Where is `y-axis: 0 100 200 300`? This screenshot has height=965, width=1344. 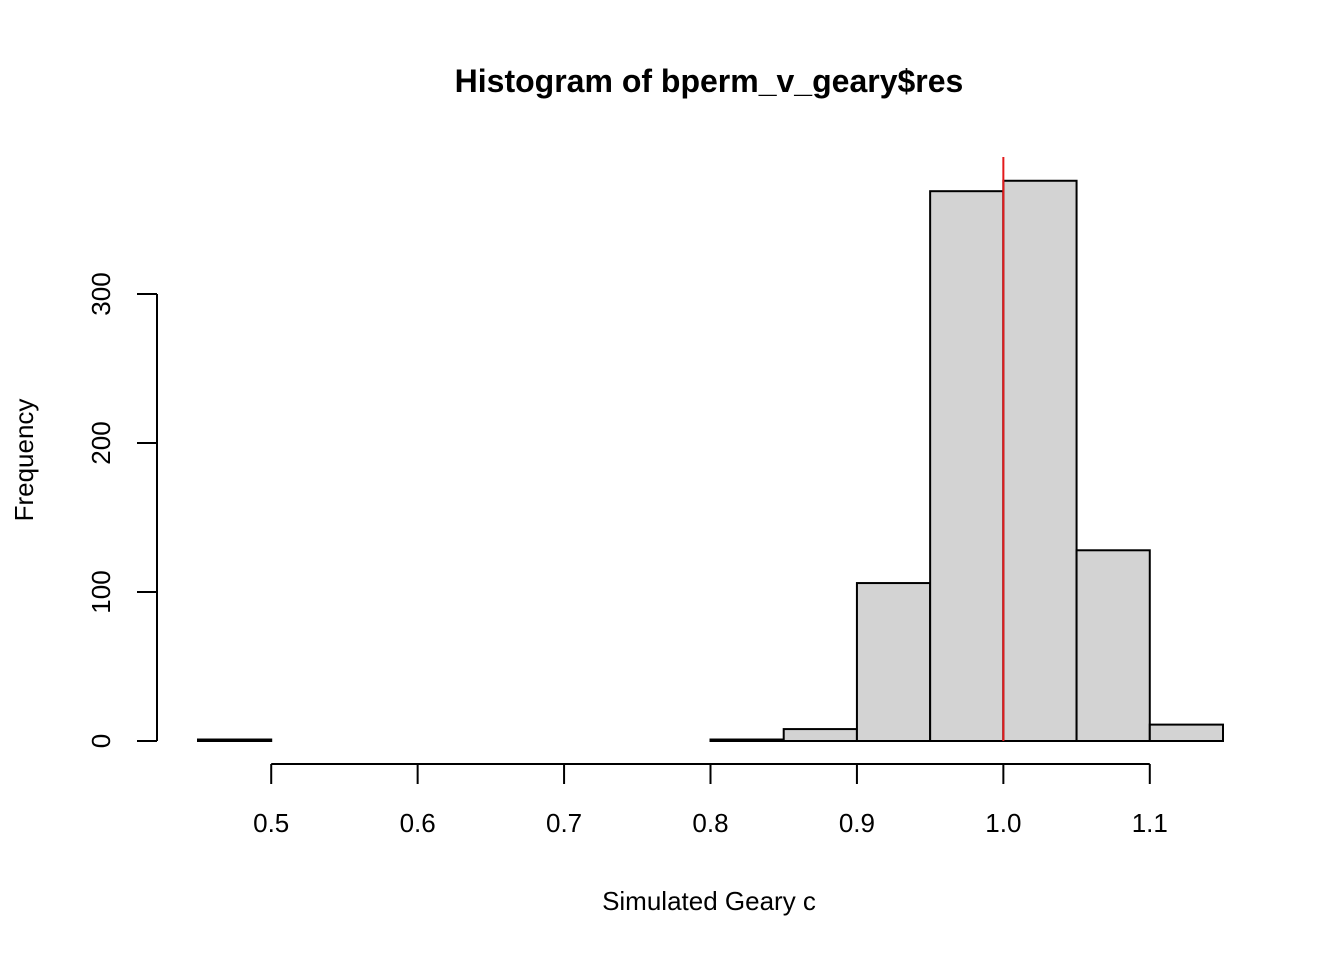
y-axis: 0 100 200 300 is located at coordinates (122, 510).